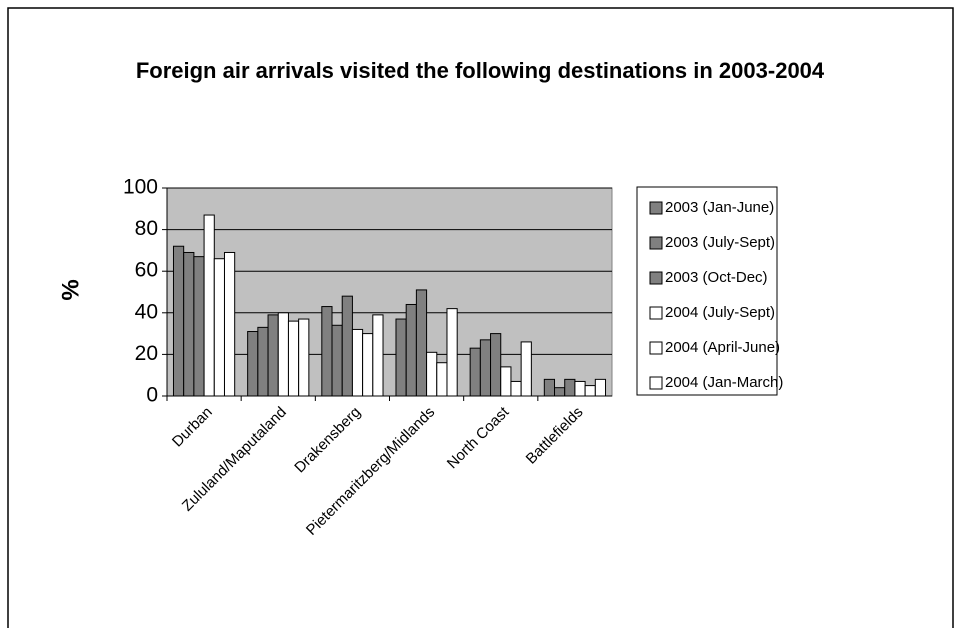  Describe the element at coordinates (555, 436) in the screenshot. I see `x-tick-label: Battlefields` at that location.